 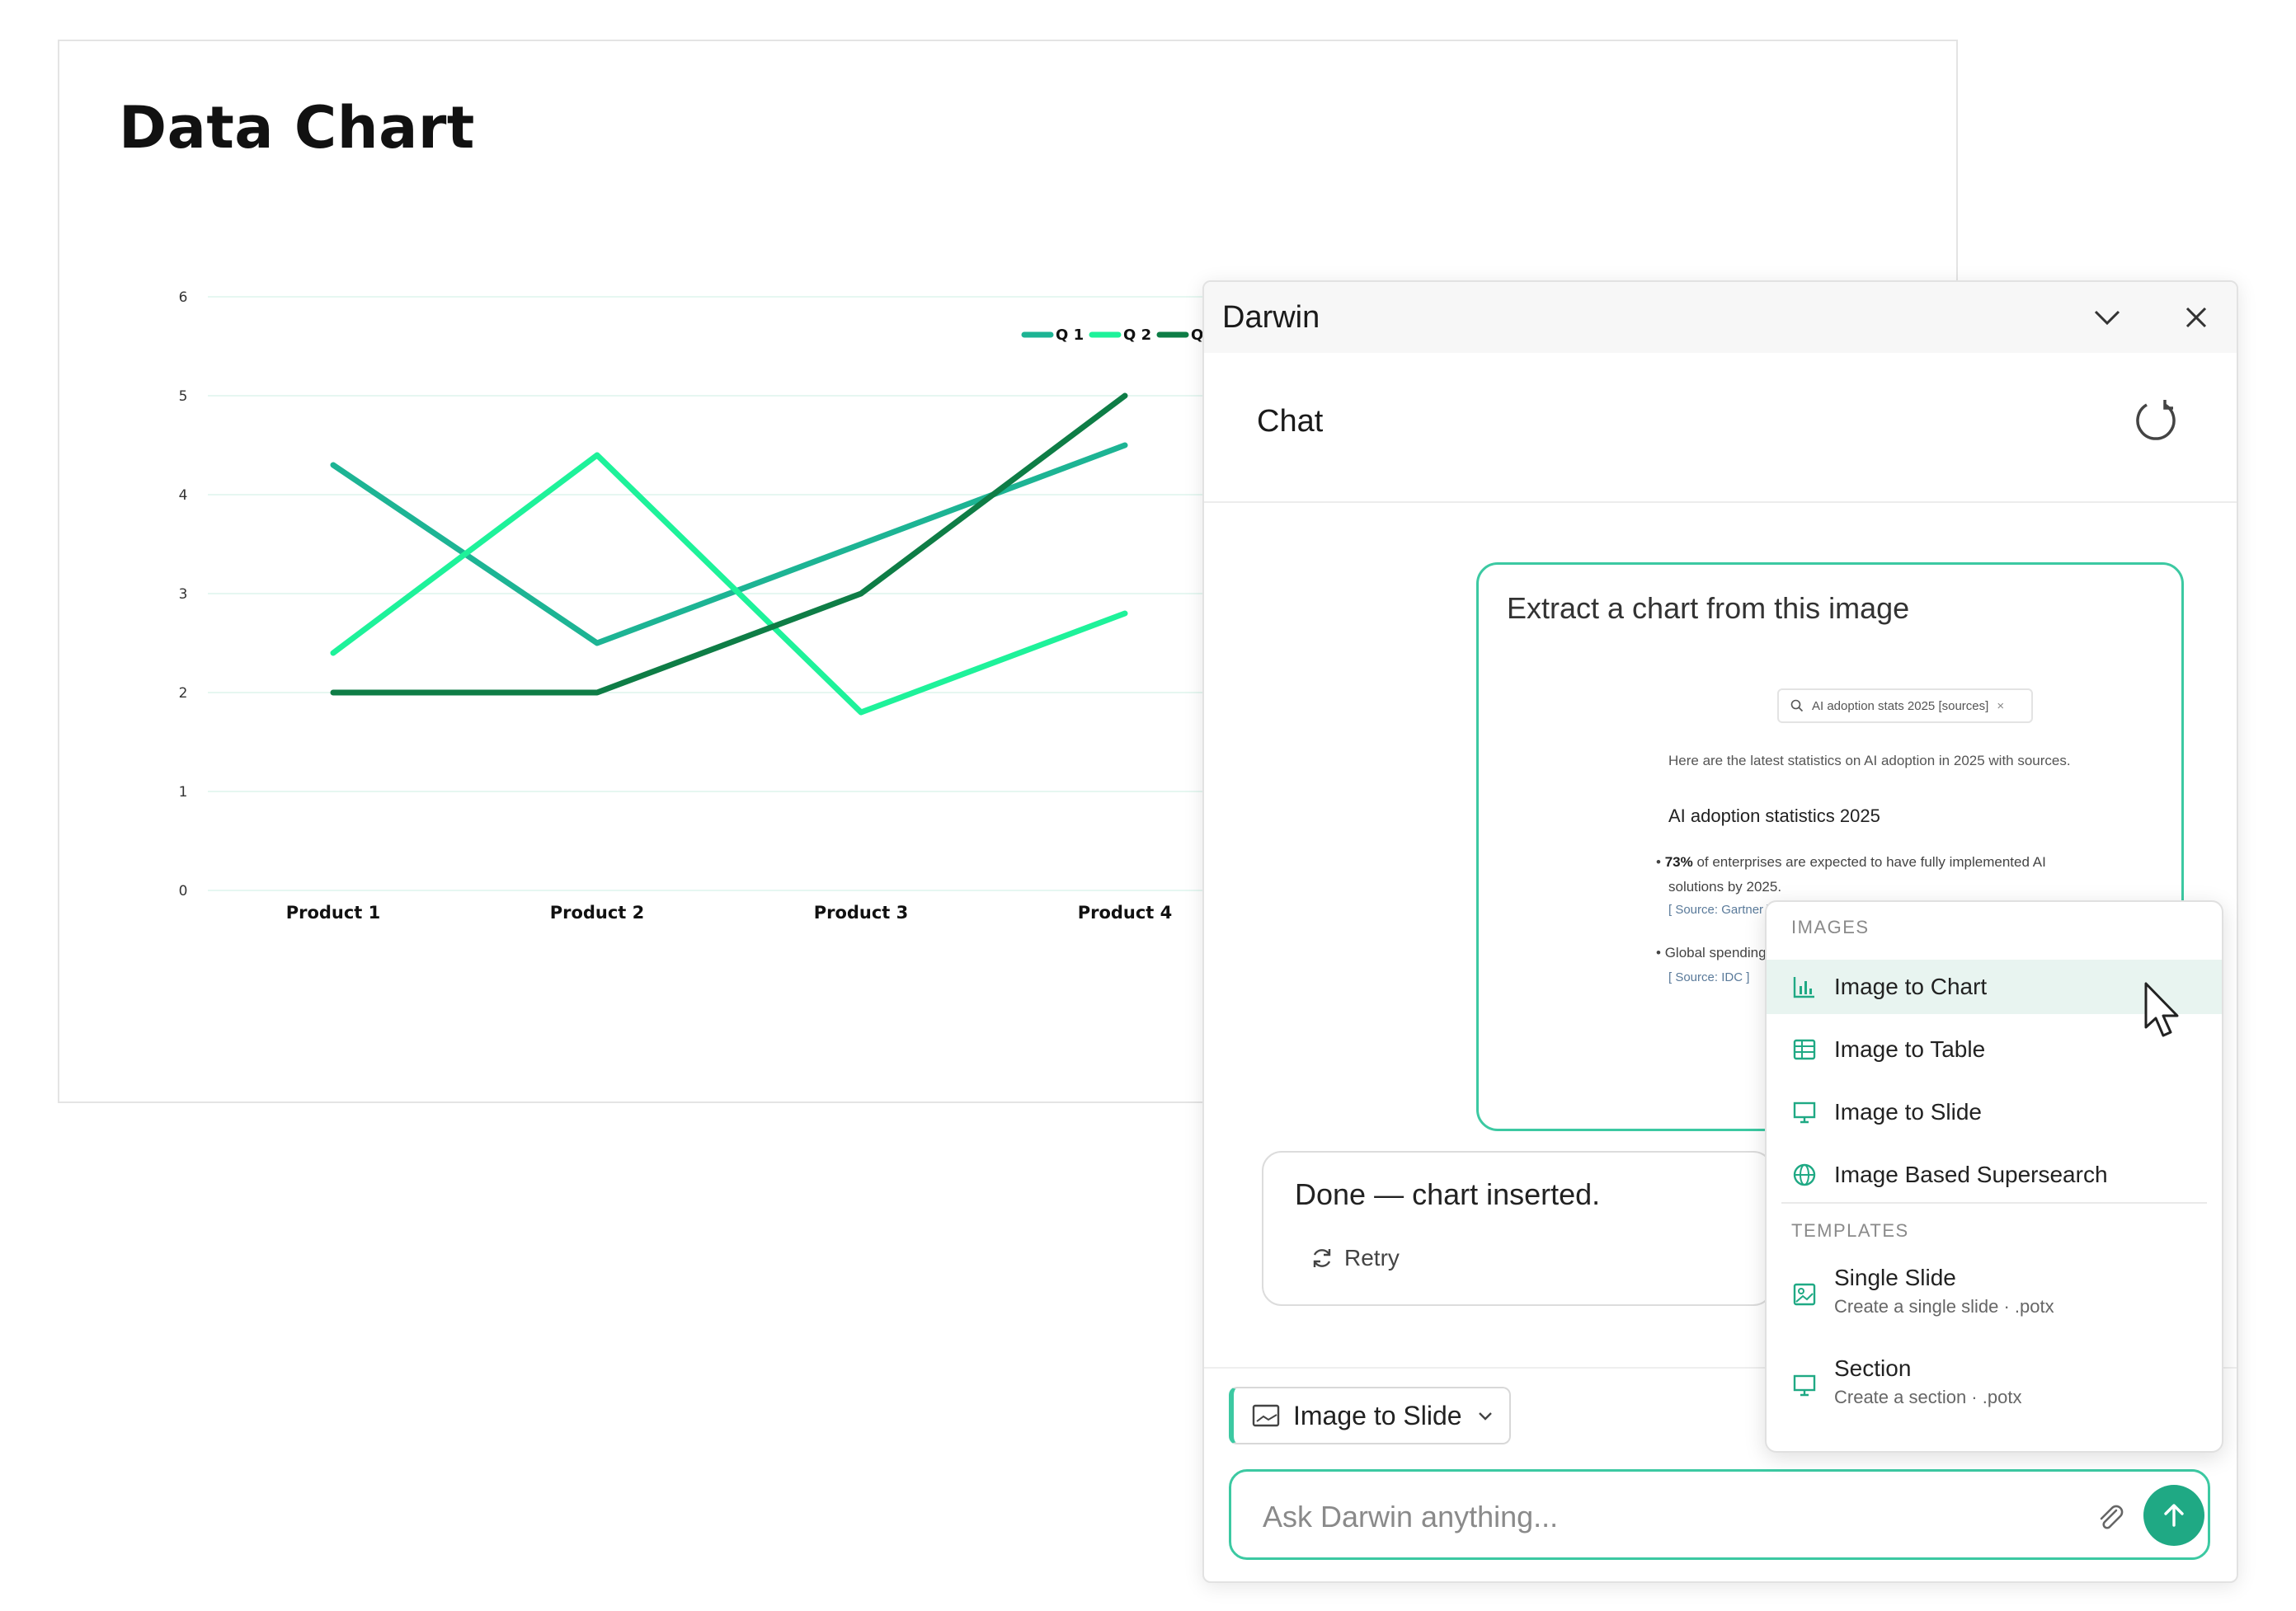 I want to click on chat-input-box, so click(x=1719, y=1514).